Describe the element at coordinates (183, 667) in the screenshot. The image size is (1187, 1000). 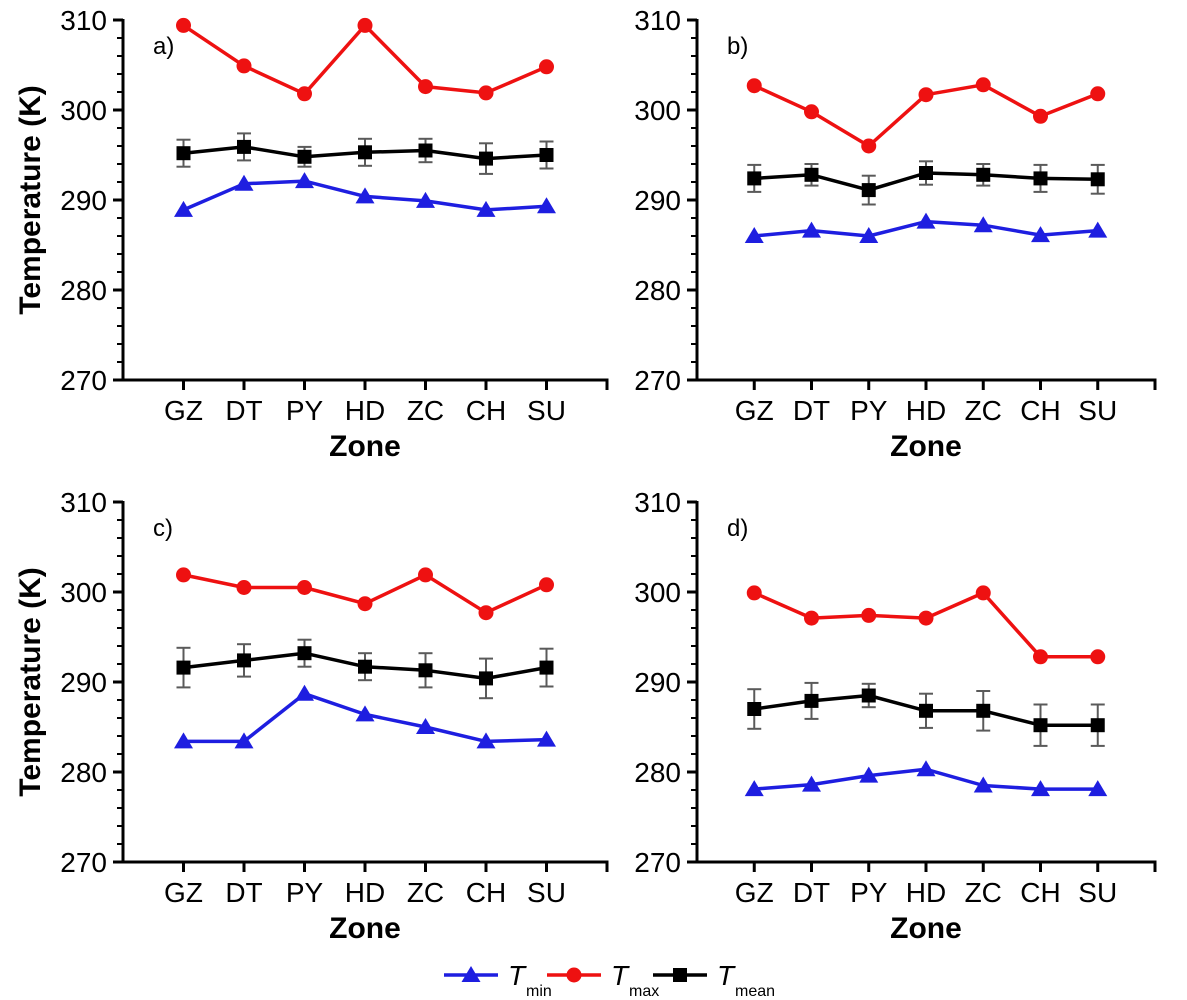
I see `tmean-marker-GZ` at that location.